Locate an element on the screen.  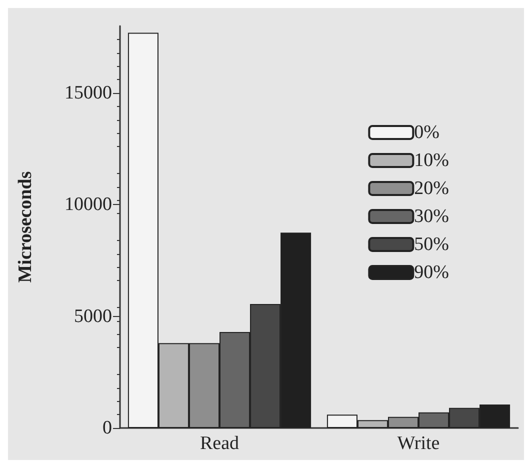
y-tick-label: 5000 is located at coordinates (93, 316).